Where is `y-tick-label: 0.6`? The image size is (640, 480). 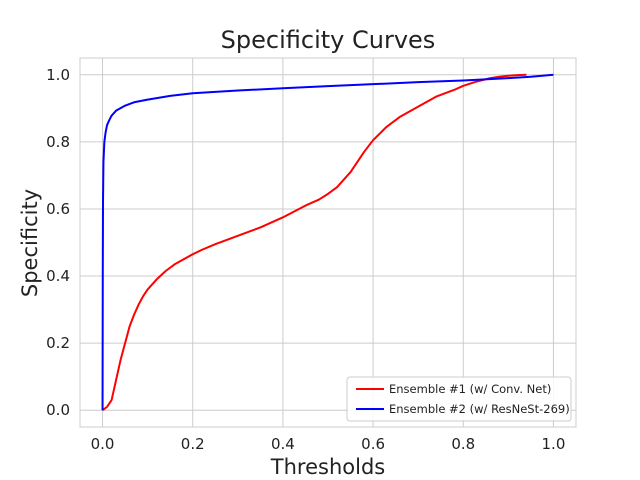
y-tick-label: 0.6 is located at coordinates (58, 209).